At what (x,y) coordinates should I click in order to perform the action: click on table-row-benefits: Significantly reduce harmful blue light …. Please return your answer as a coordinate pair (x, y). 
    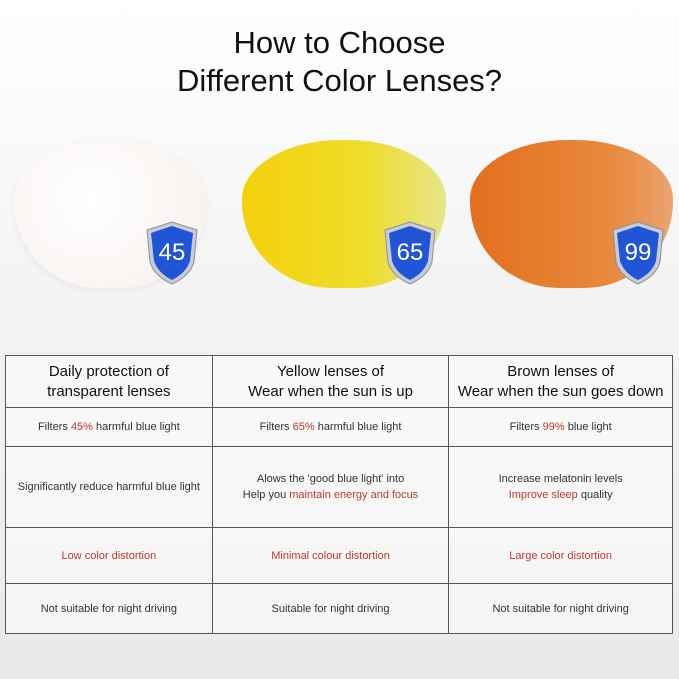
    Looking at the image, I should click on (339, 487).